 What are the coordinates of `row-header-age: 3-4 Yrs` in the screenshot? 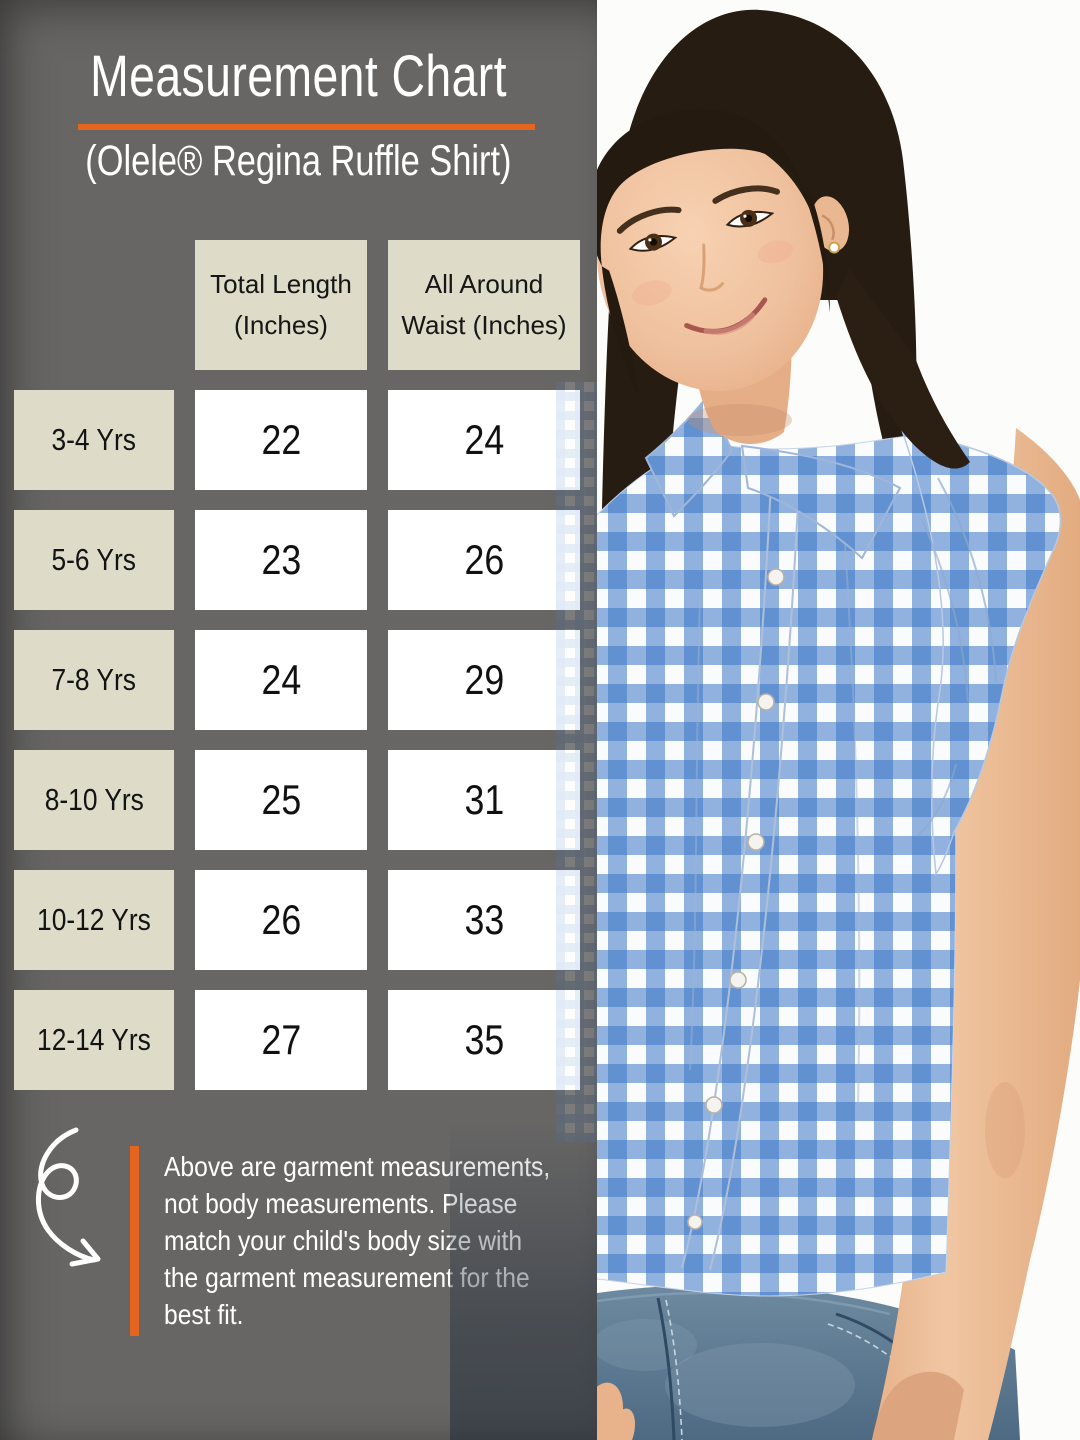 It's located at (94, 440).